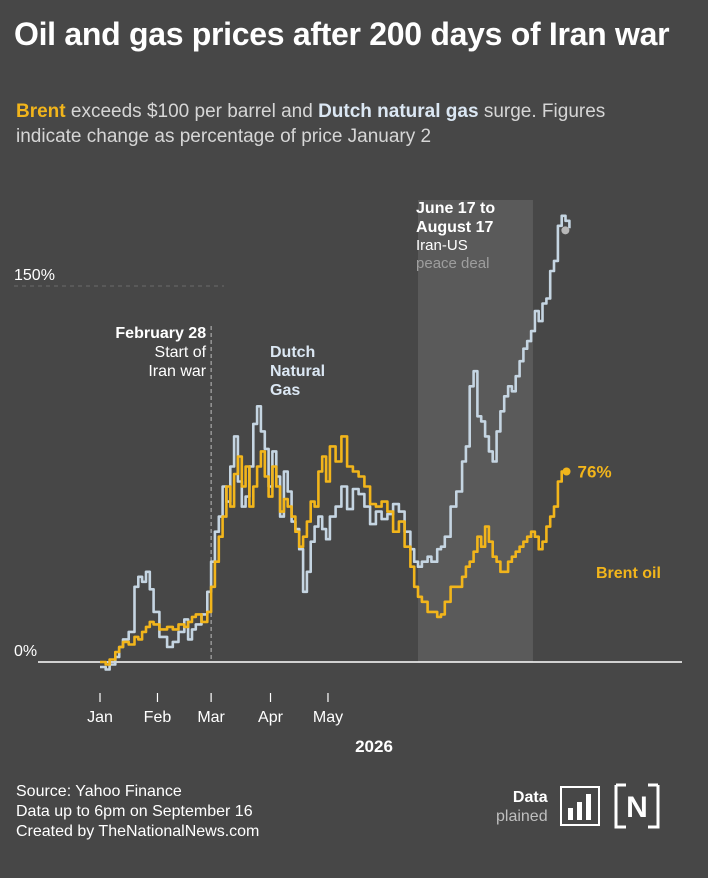 The height and width of the screenshot is (878, 708). What do you see at coordinates (211, 717) in the screenshot?
I see `x-tick-label: Mar` at bounding box center [211, 717].